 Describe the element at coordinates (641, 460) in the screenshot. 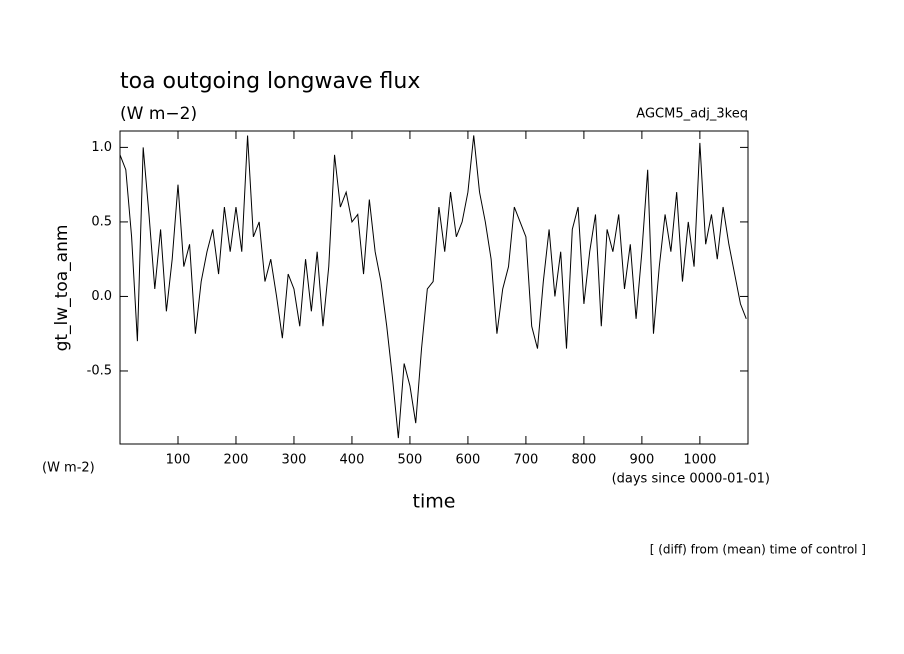

I see `x-tick-label: 900` at that location.